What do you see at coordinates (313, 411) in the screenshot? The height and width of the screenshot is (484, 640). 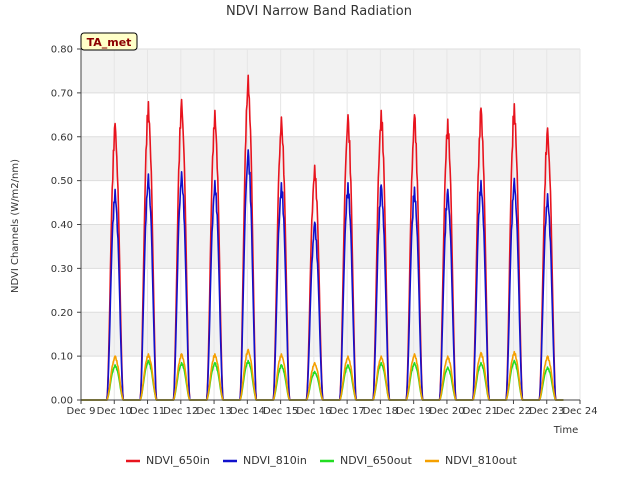 I see `x-tick-label: Dec 16` at bounding box center [313, 411].